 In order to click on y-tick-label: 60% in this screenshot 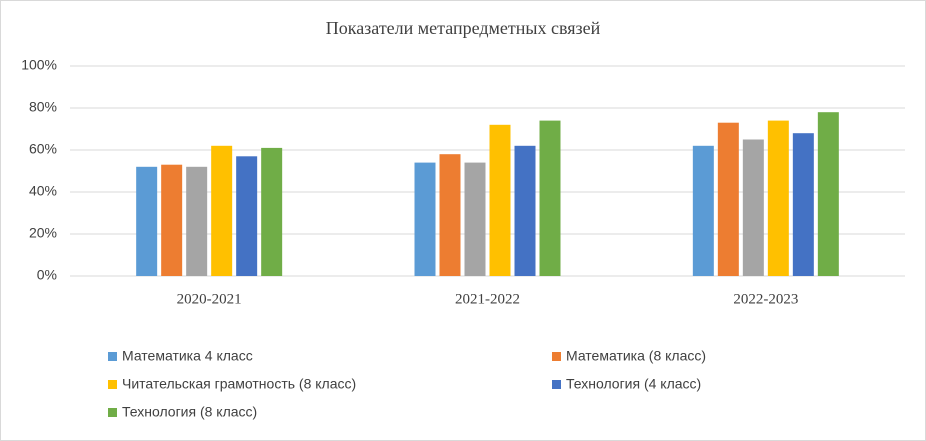, I will do `click(43, 149)`.